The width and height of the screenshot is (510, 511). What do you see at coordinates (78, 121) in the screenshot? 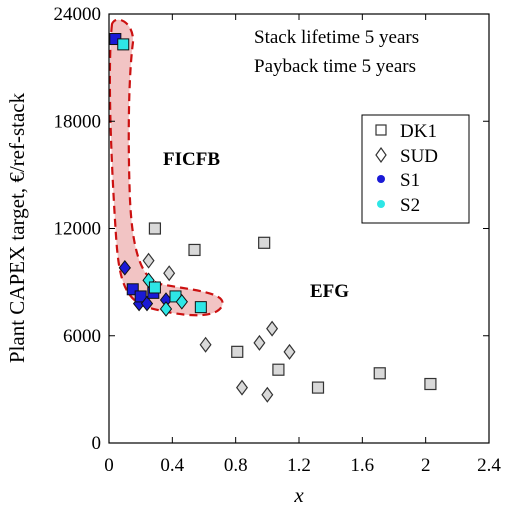
I see `y-tick-label: 18000` at bounding box center [78, 121].